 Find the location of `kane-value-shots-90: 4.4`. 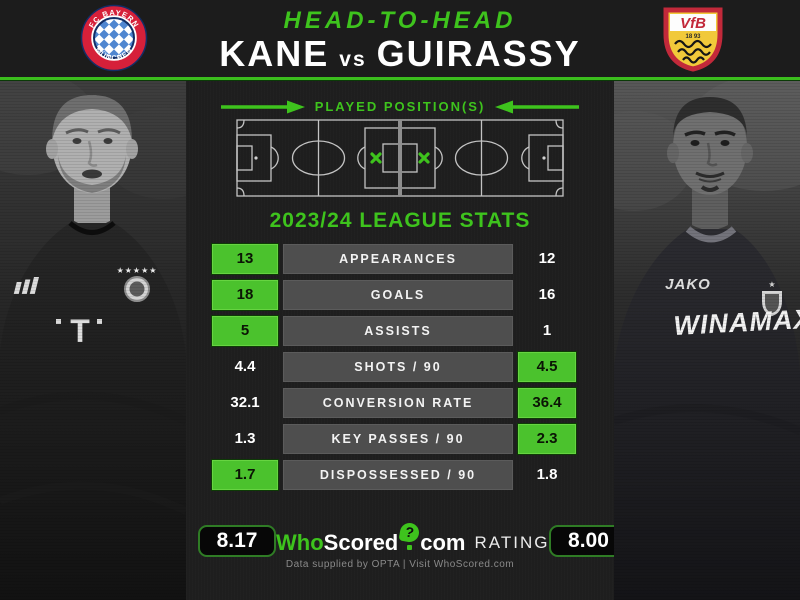

kane-value-shots-90: 4.4 is located at coordinates (245, 366).